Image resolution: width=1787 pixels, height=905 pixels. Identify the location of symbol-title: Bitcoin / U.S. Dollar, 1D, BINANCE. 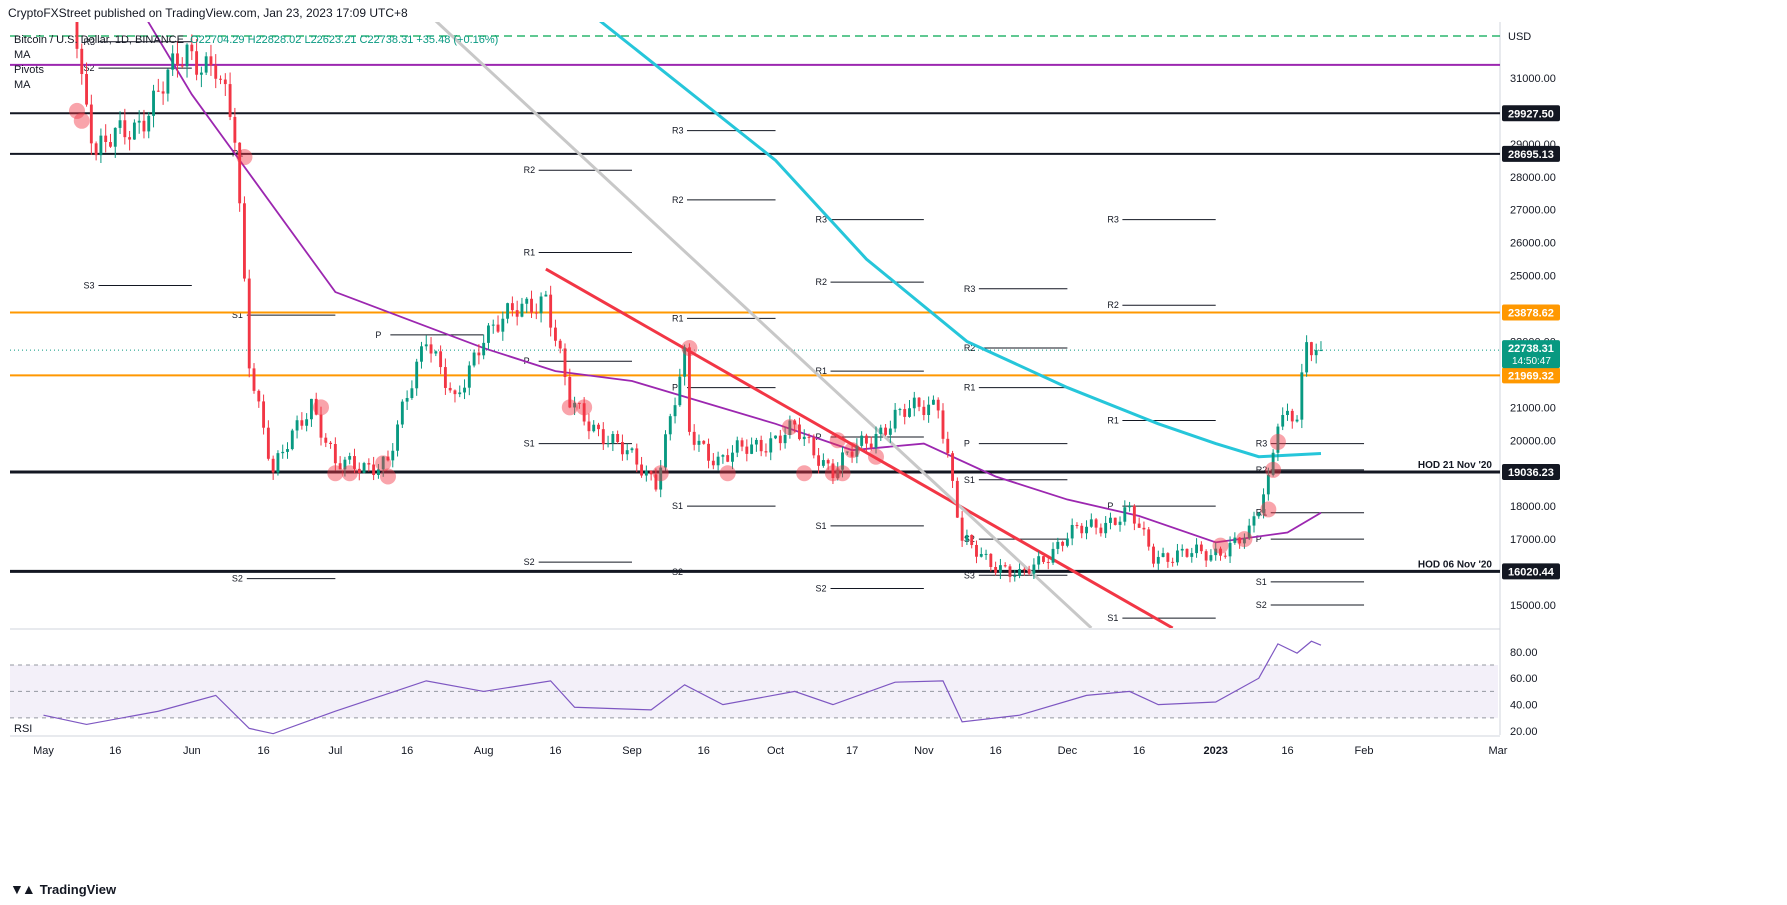
(99, 40).